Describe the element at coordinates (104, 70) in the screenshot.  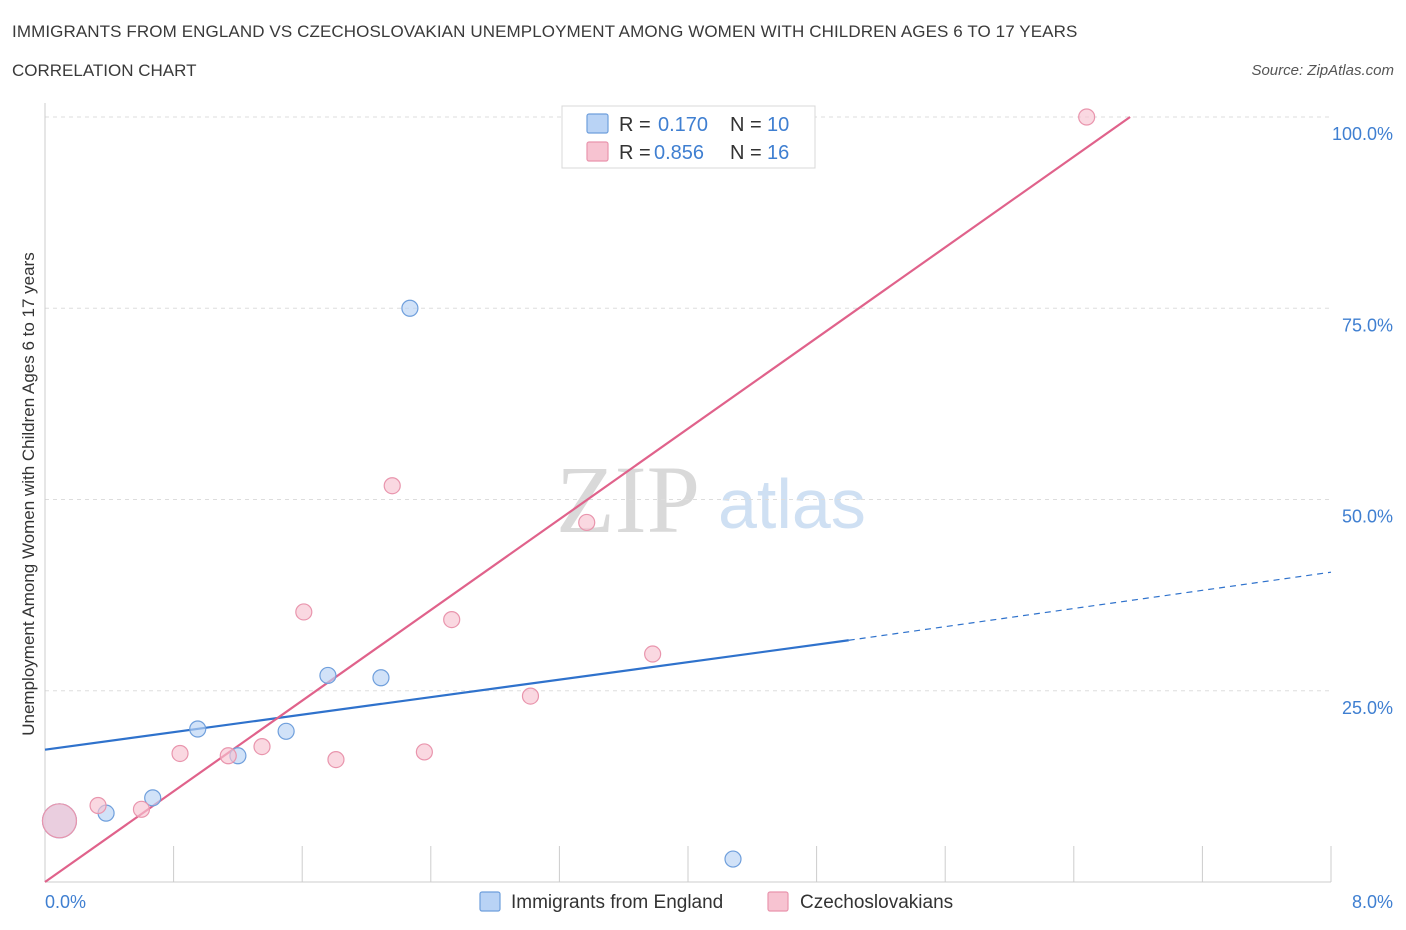
I see `chart-subtitle: CORRELATION CHART` at that location.